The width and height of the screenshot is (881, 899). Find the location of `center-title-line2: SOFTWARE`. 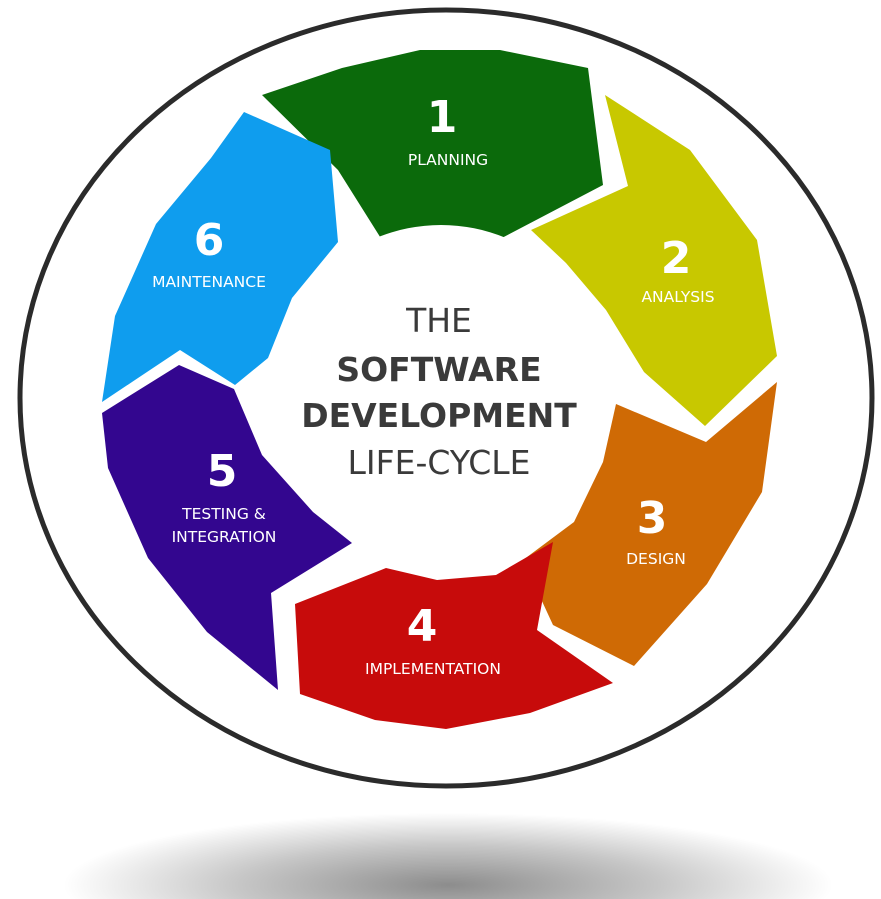

center-title-line2: SOFTWARE is located at coordinates (438, 369).